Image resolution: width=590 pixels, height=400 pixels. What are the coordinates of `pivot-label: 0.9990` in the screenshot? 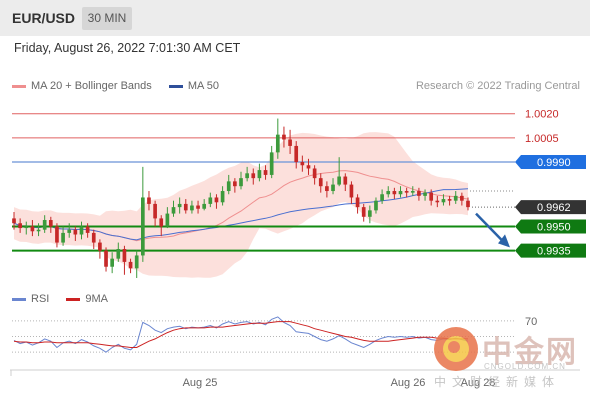 It's located at (554, 163).